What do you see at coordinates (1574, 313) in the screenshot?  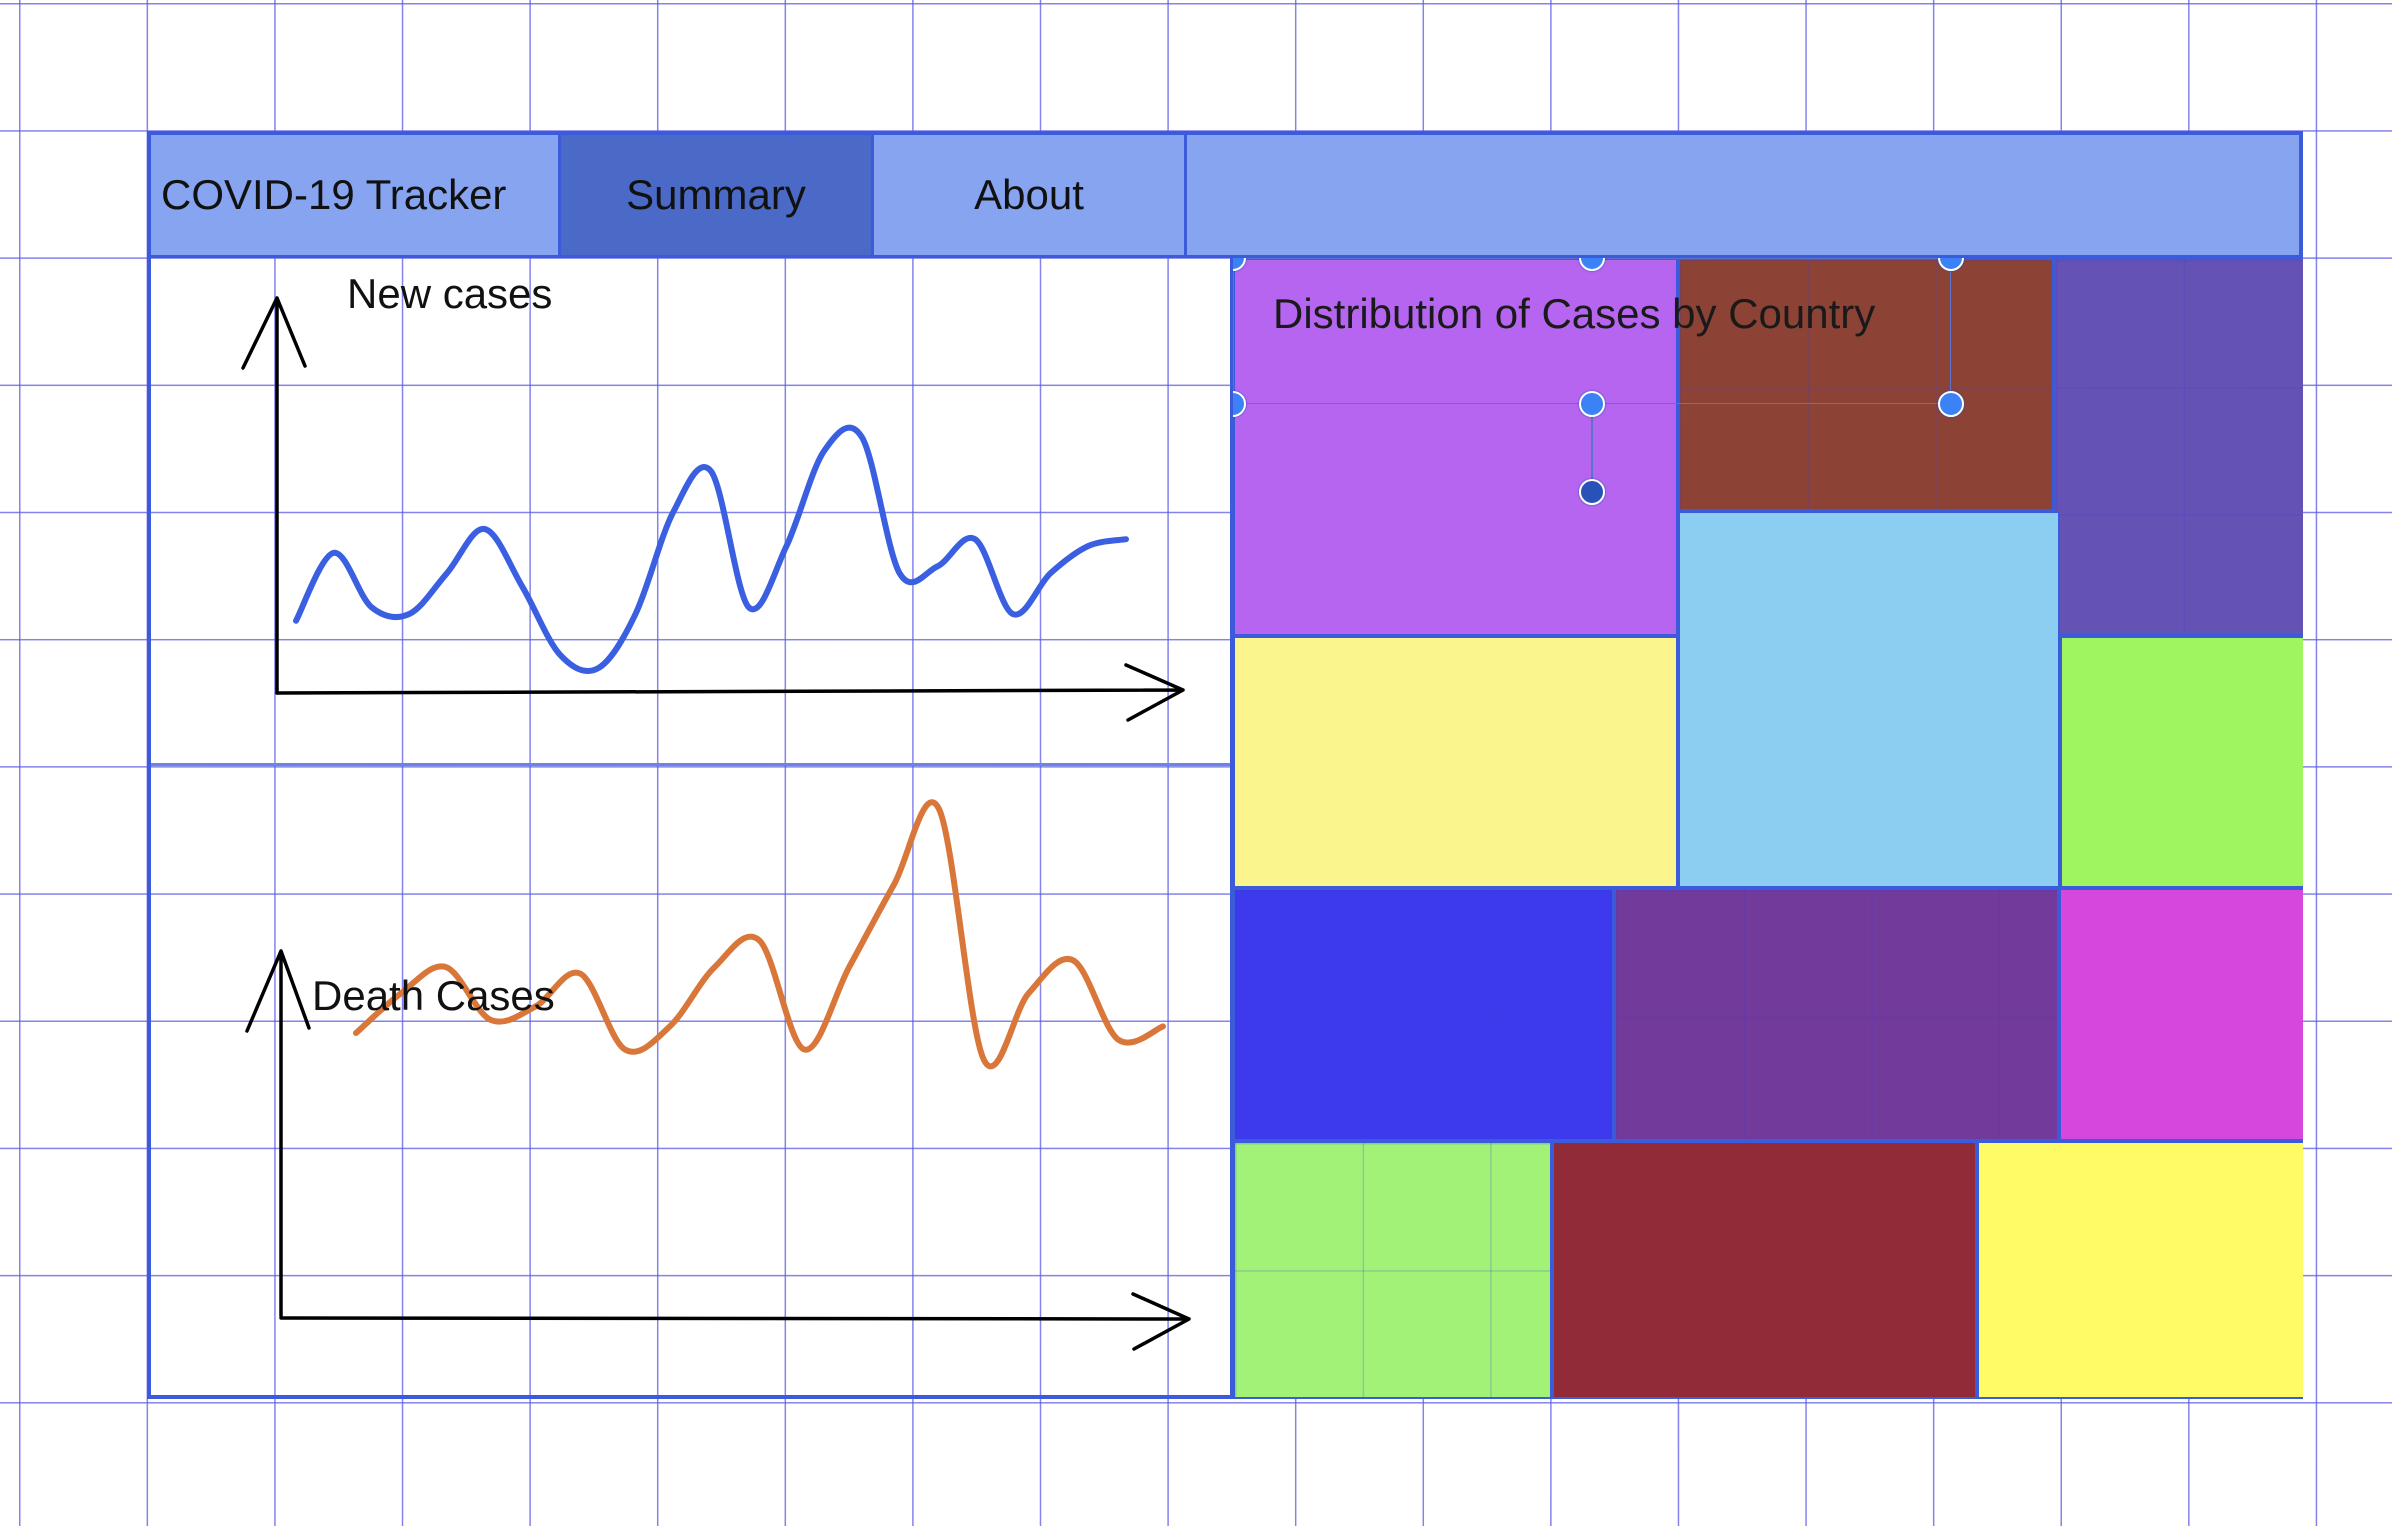 I see `treemap-title: Distribution of Cases by Country` at bounding box center [1574, 313].